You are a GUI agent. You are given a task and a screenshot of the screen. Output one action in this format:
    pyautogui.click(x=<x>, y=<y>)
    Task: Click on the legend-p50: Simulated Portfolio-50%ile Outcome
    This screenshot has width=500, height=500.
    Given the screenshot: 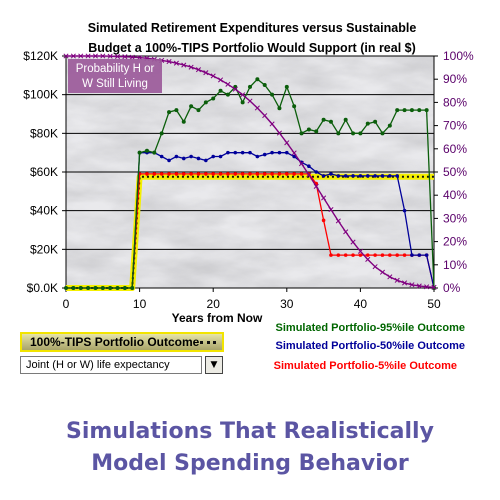 What is the action you would take?
    pyautogui.click(x=370, y=346)
    